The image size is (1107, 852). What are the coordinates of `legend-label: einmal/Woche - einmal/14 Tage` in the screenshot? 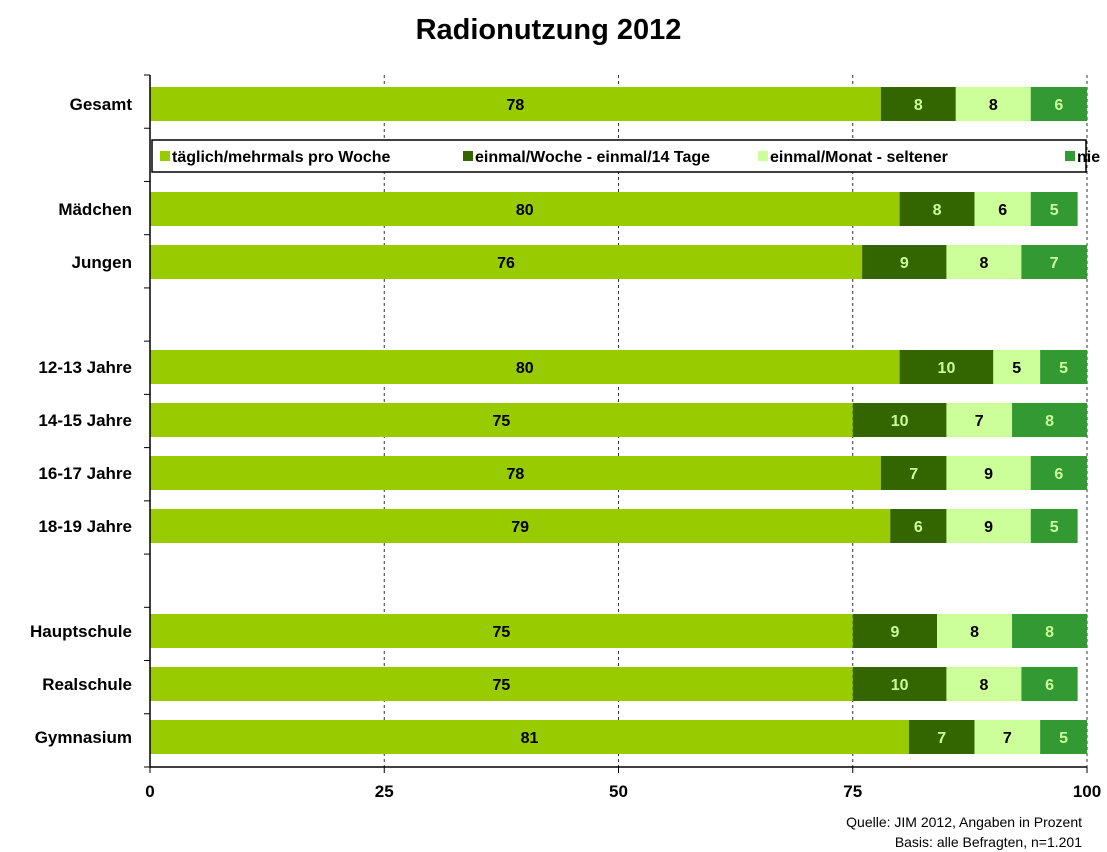 It's located at (592, 157).